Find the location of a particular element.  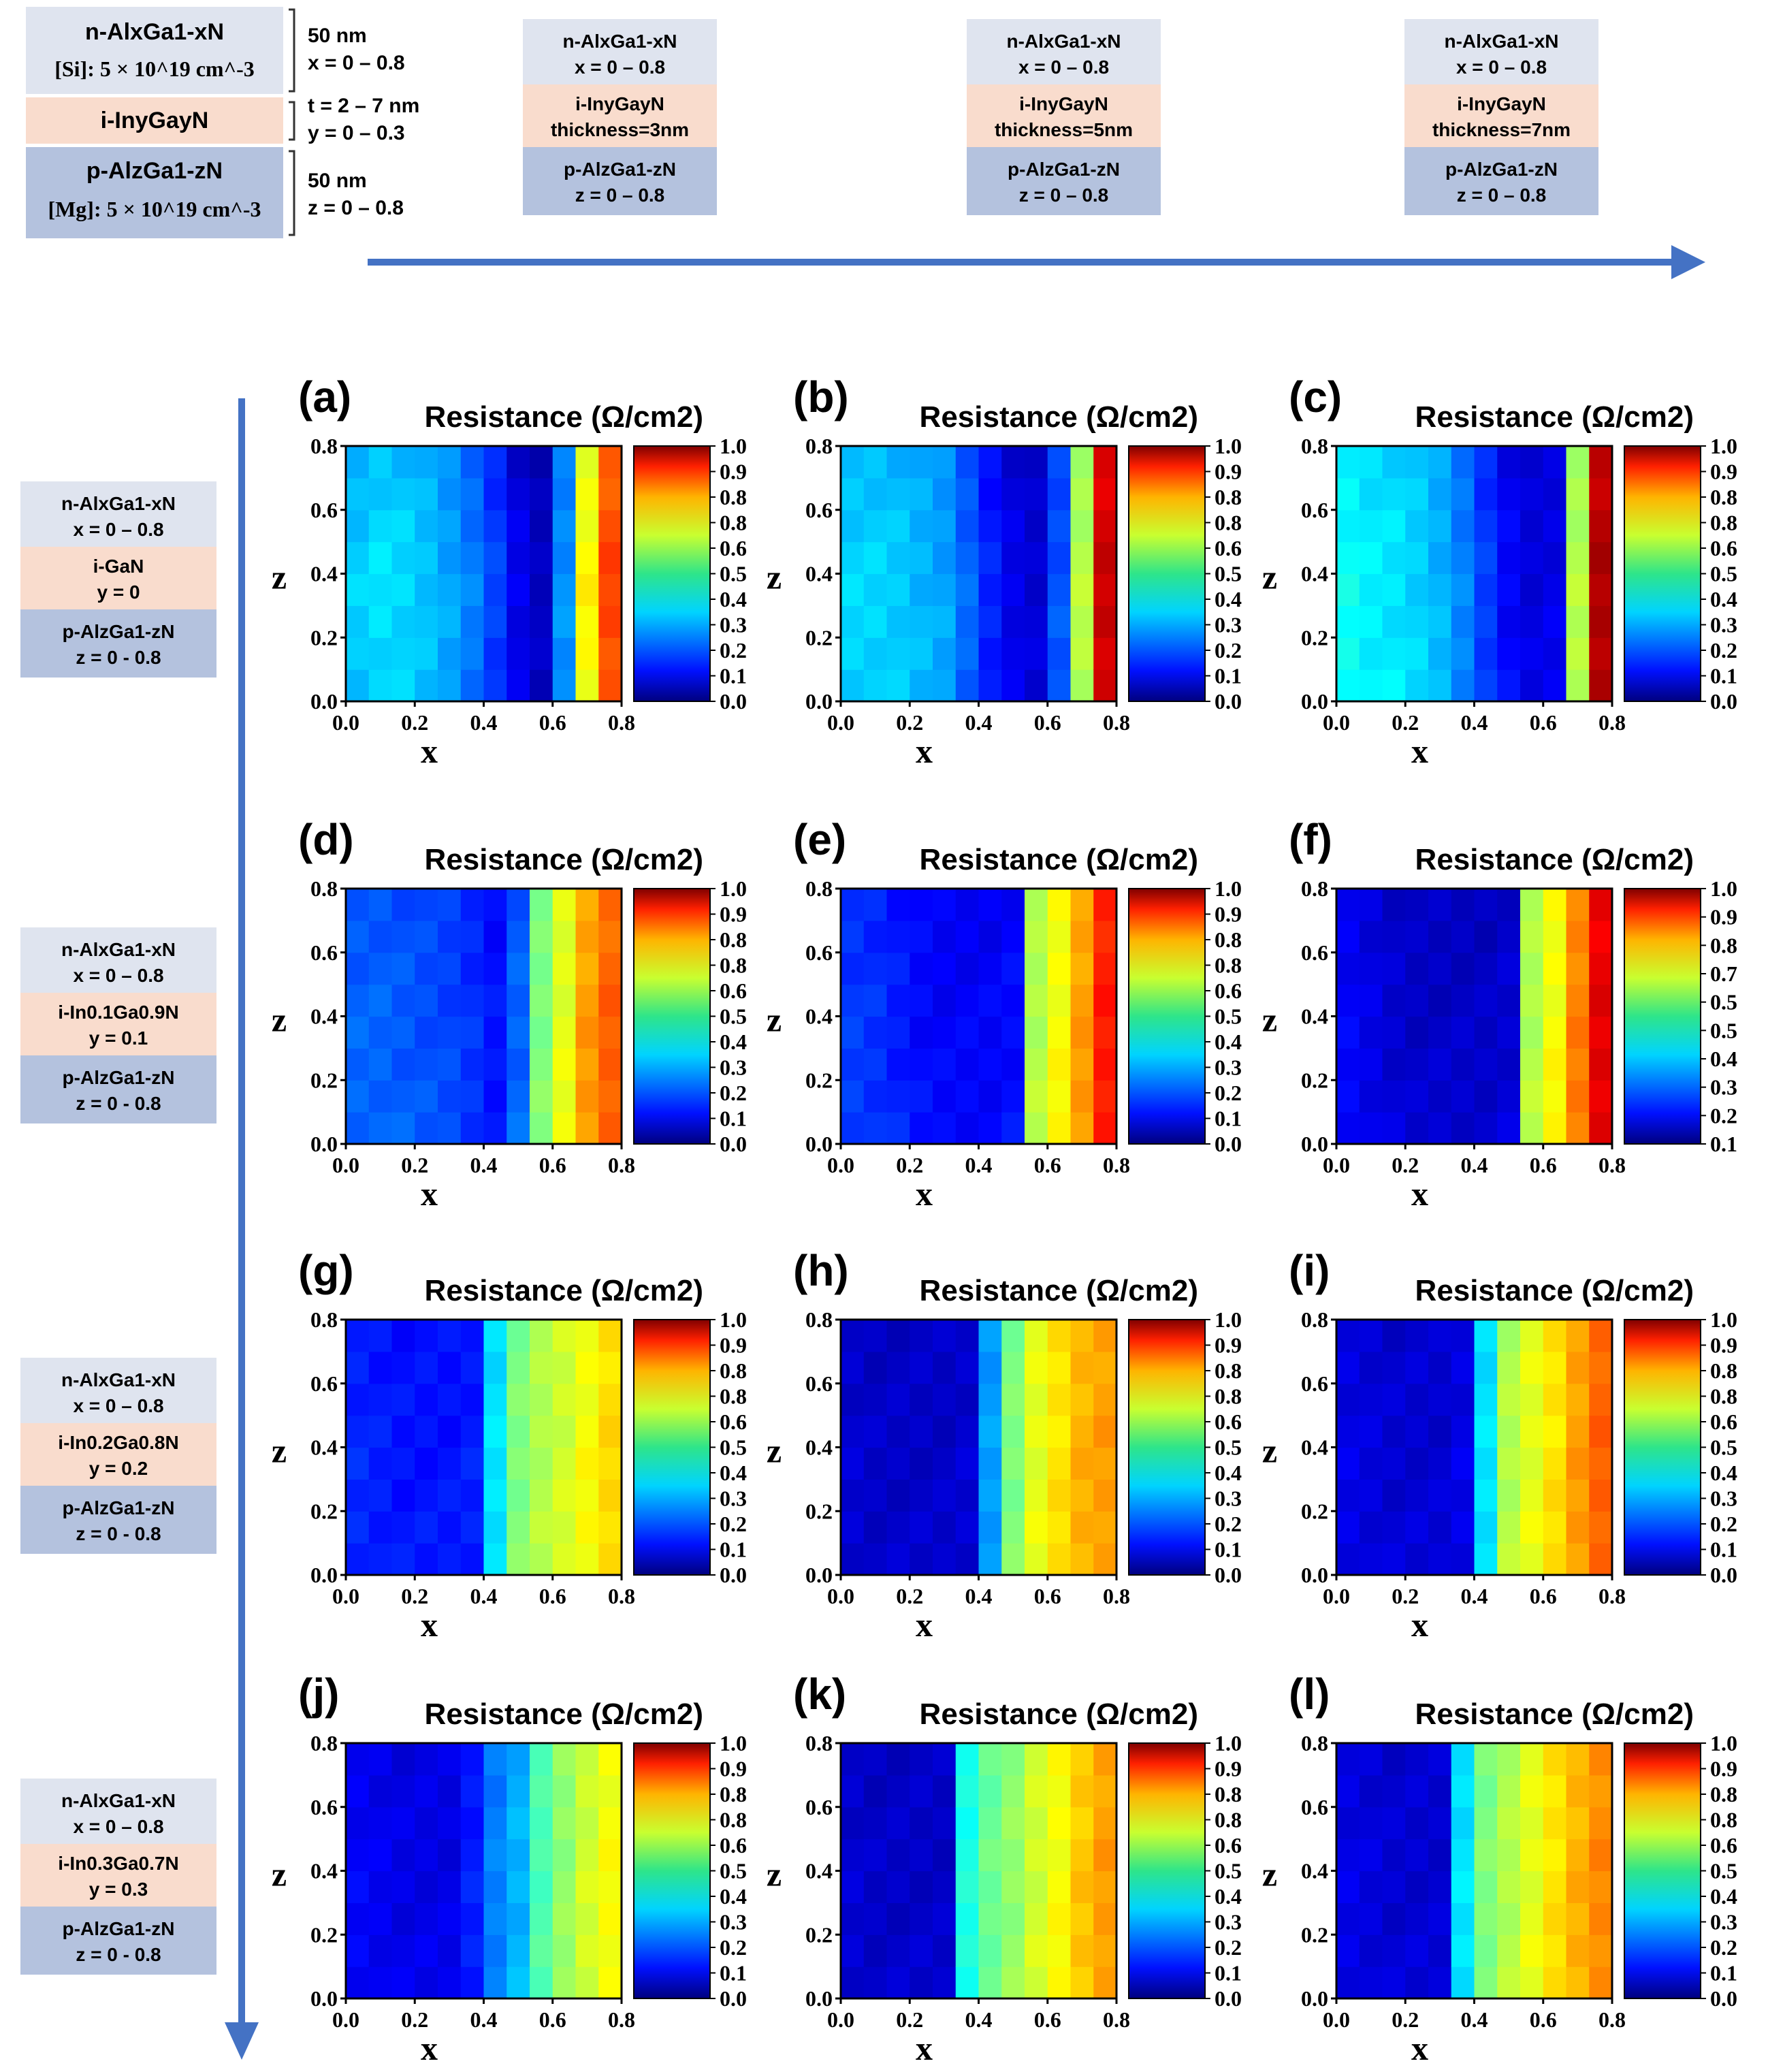

row-stack-4-n-layer is located at coordinates (118, 1811).